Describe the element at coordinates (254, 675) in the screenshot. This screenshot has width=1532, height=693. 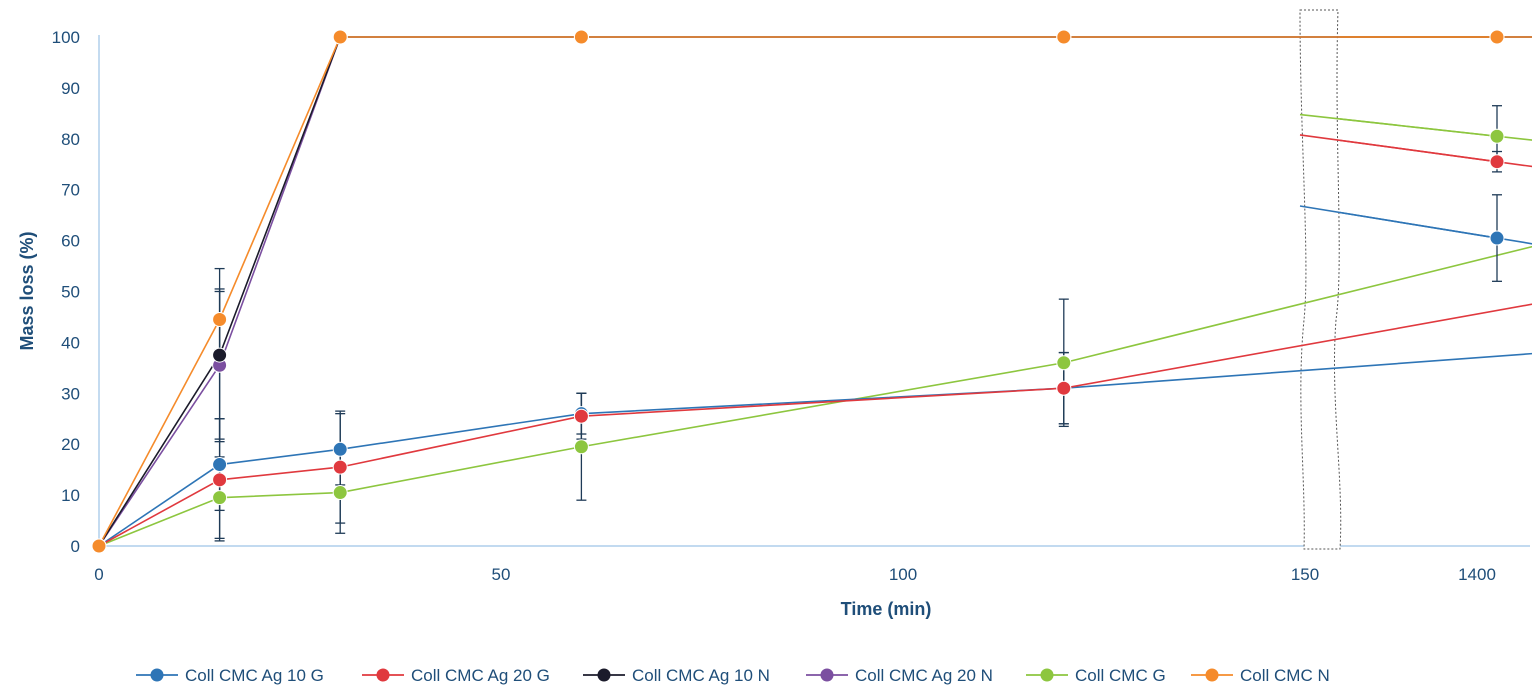
I see `legend-label: Coll CMC Ag 10 G` at that location.